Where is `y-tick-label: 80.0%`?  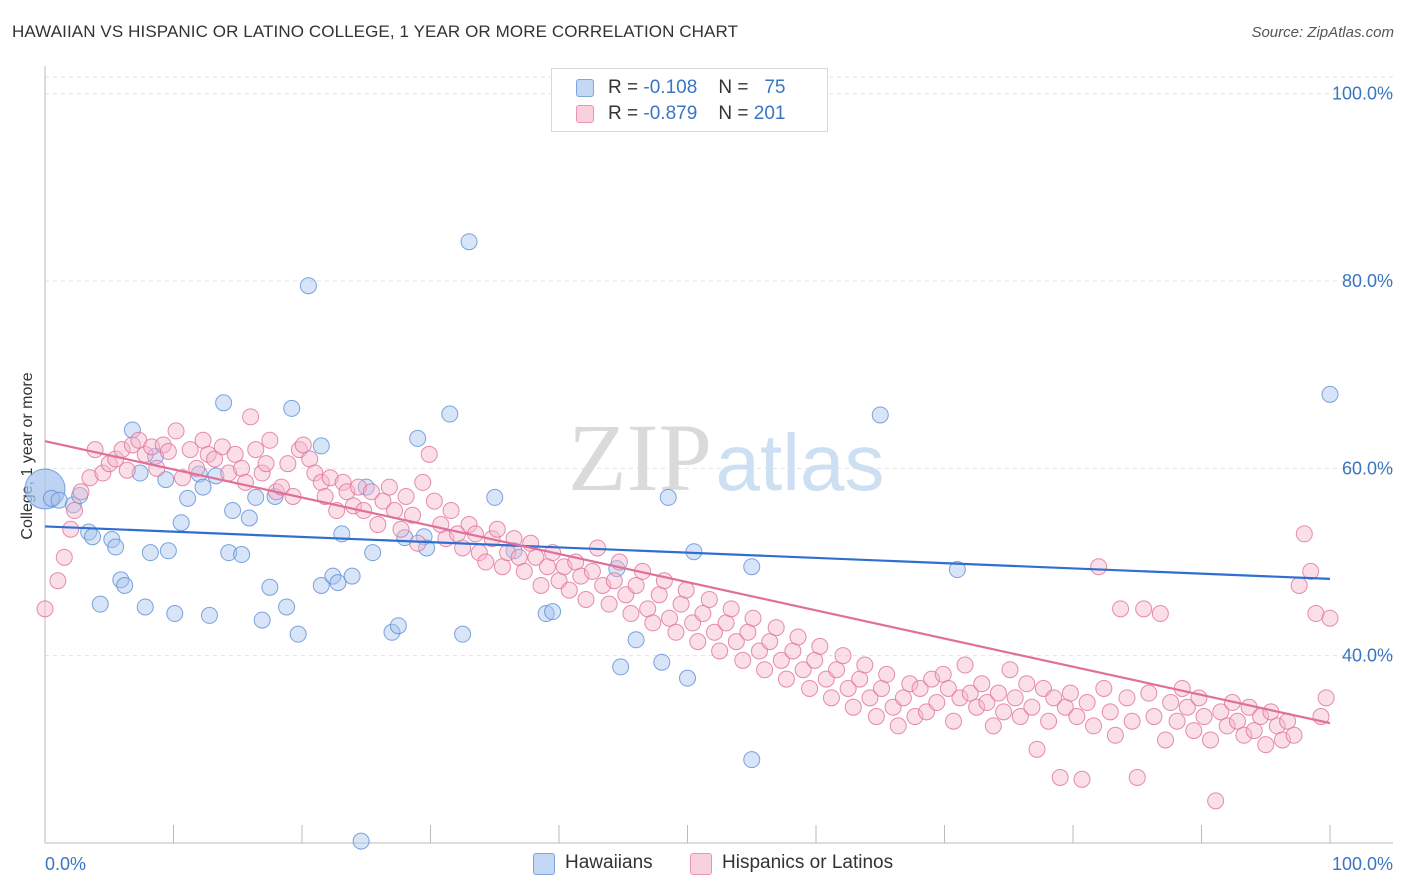
y-tick-label: 80.0% is located at coordinates (1367, 281).